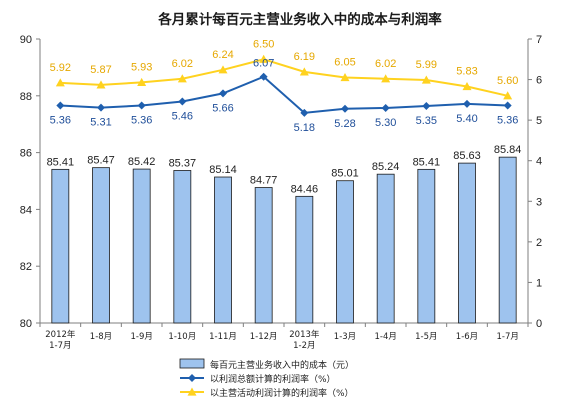  What do you see at coordinates (507, 81) in the screenshot?
I see `yellow-data-label: 5.60` at bounding box center [507, 81].